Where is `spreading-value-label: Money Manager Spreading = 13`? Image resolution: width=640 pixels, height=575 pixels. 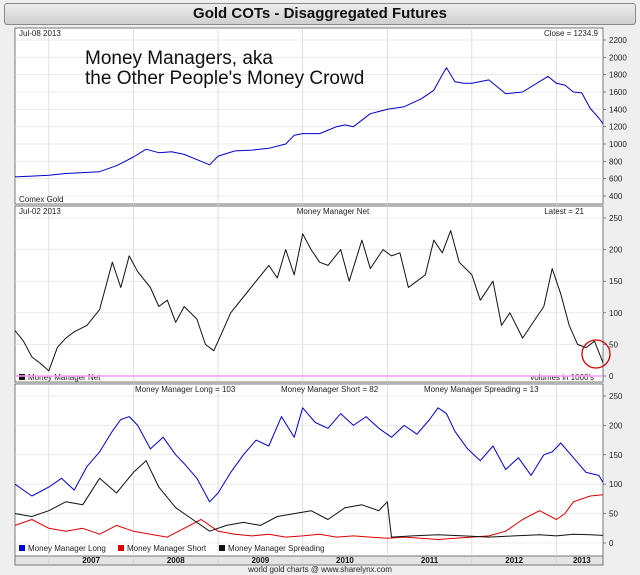
spreading-value-label: Money Manager Spreading = 13 is located at coordinates (481, 389).